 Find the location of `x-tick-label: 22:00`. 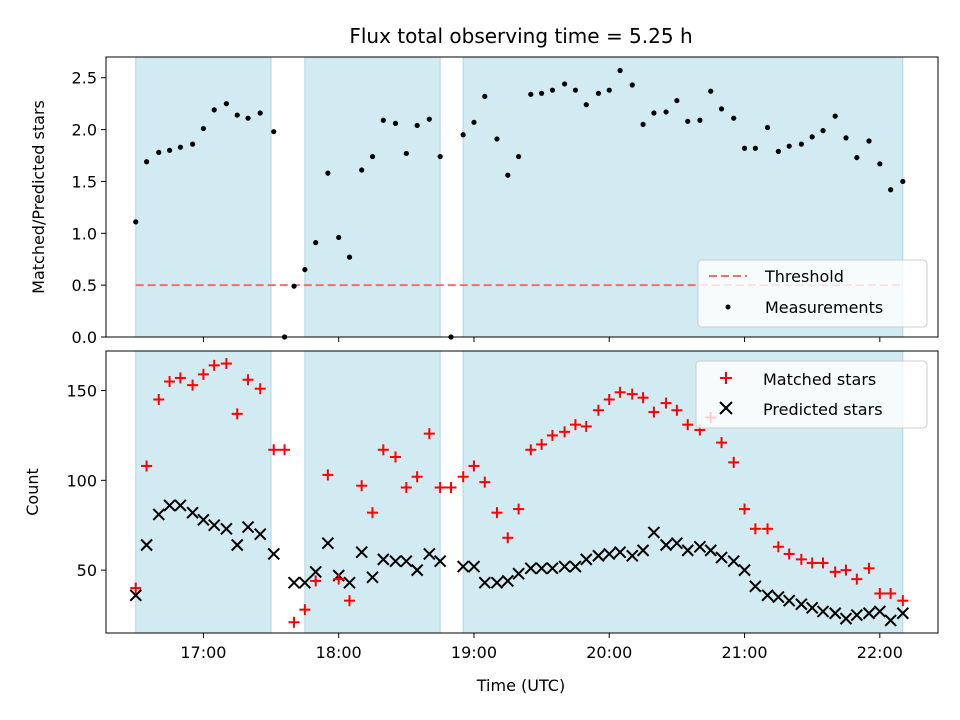

x-tick-label: 22:00 is located at coordinates (880, 652).